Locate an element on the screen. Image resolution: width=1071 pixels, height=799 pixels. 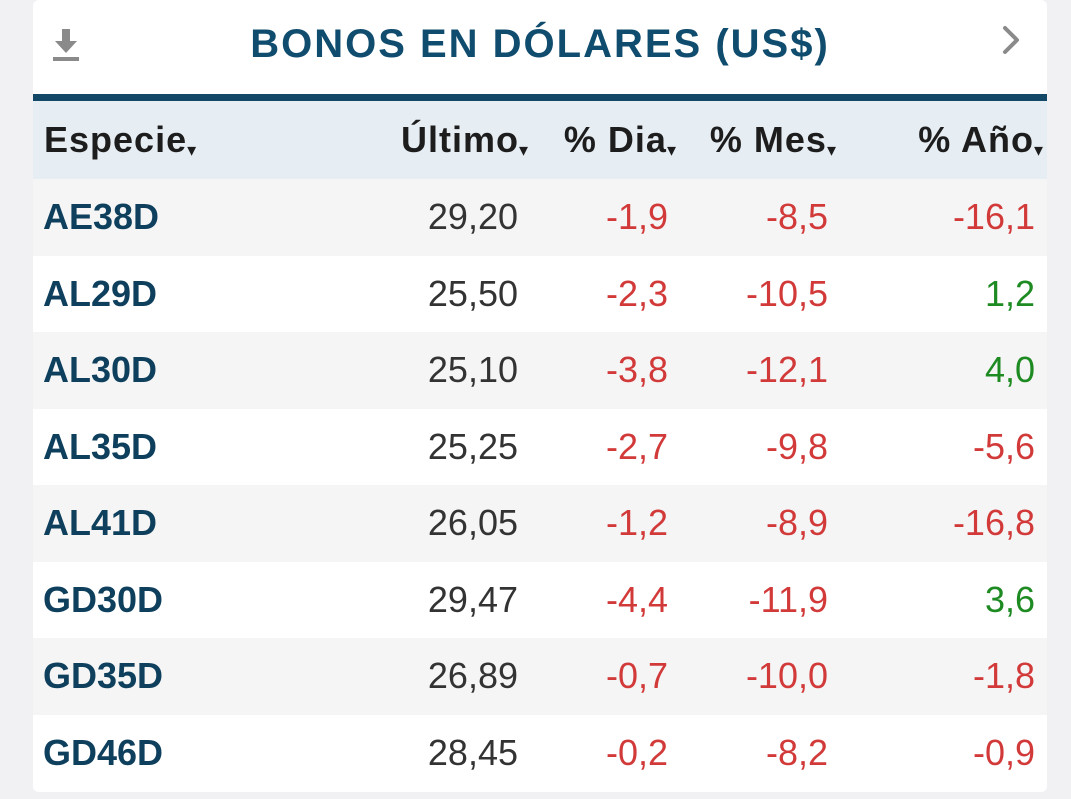
especie-cell: AL29D is located at coordinates (100, 293).